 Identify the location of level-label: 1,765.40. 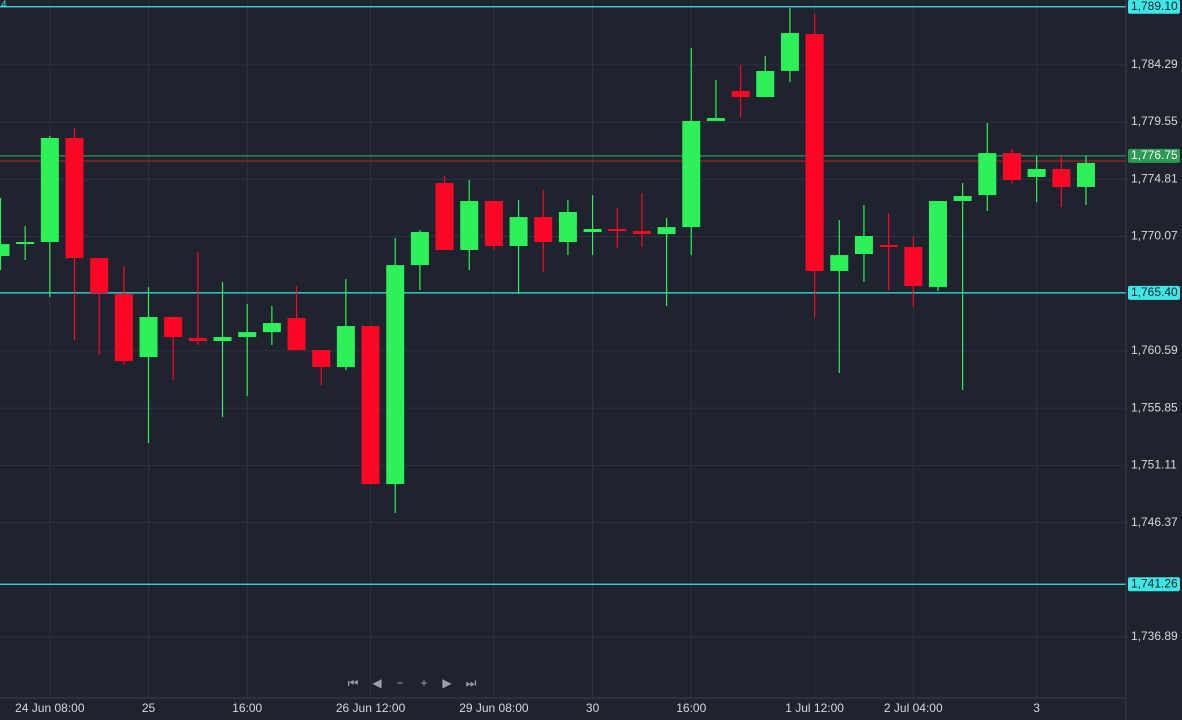
(1154, 292).